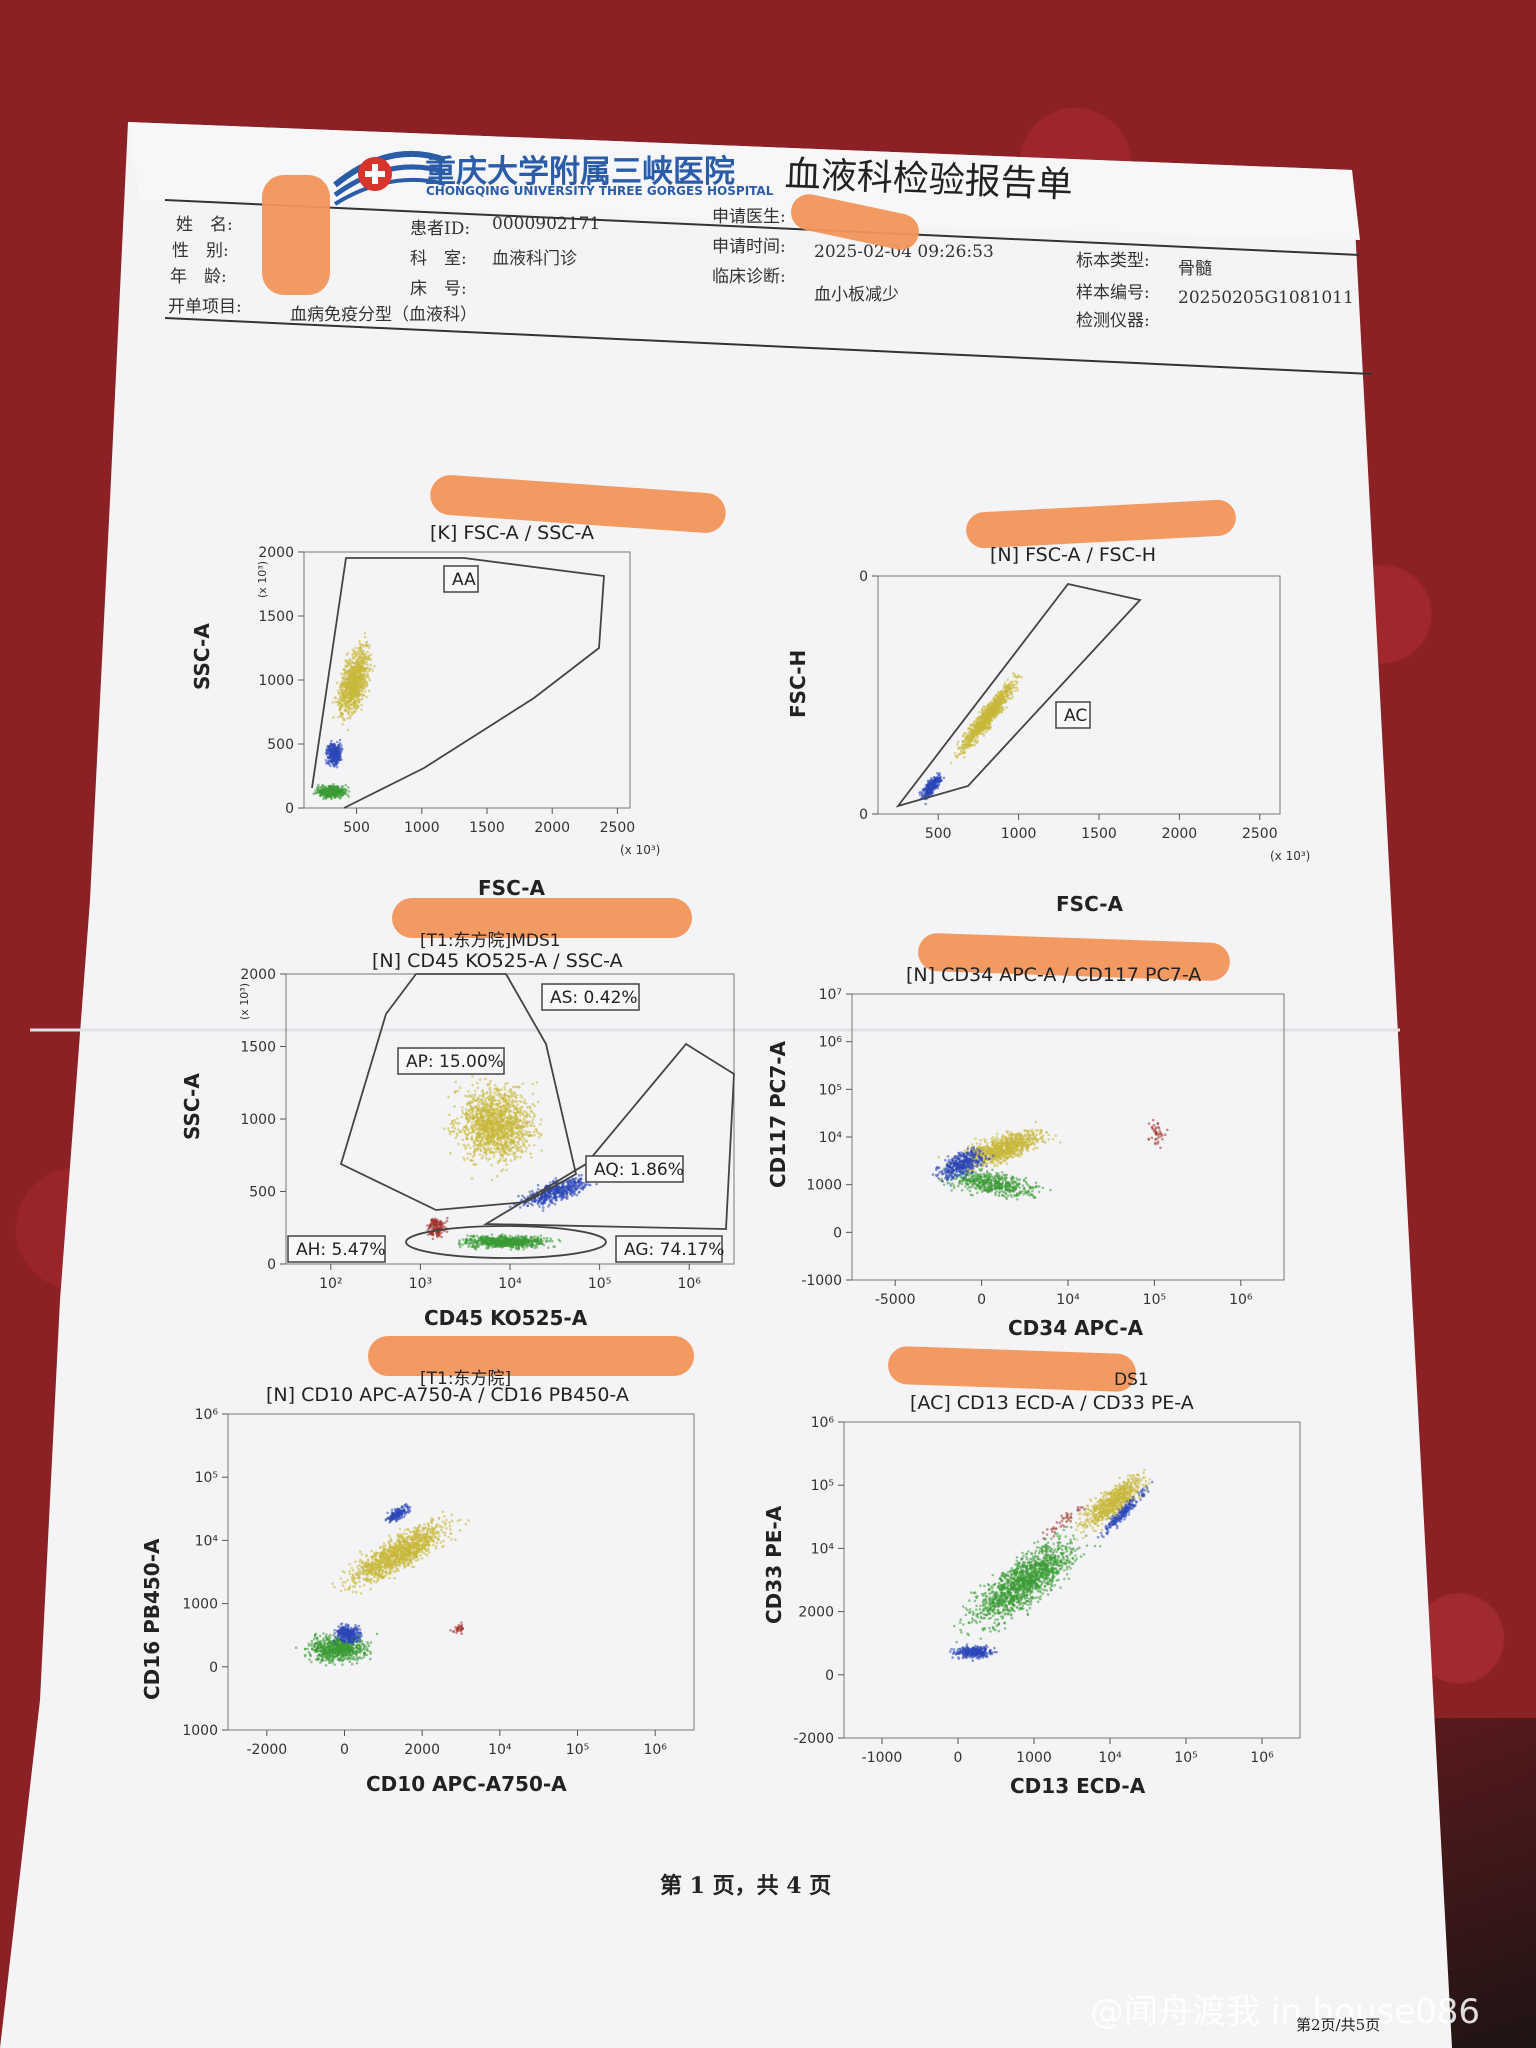 The height and width of the screenshot is (2048, 1536). Describe the element at coordinates (778, 1114) in the screenshot. I see `y-axis-label: CD117 PC7-A` at that location.